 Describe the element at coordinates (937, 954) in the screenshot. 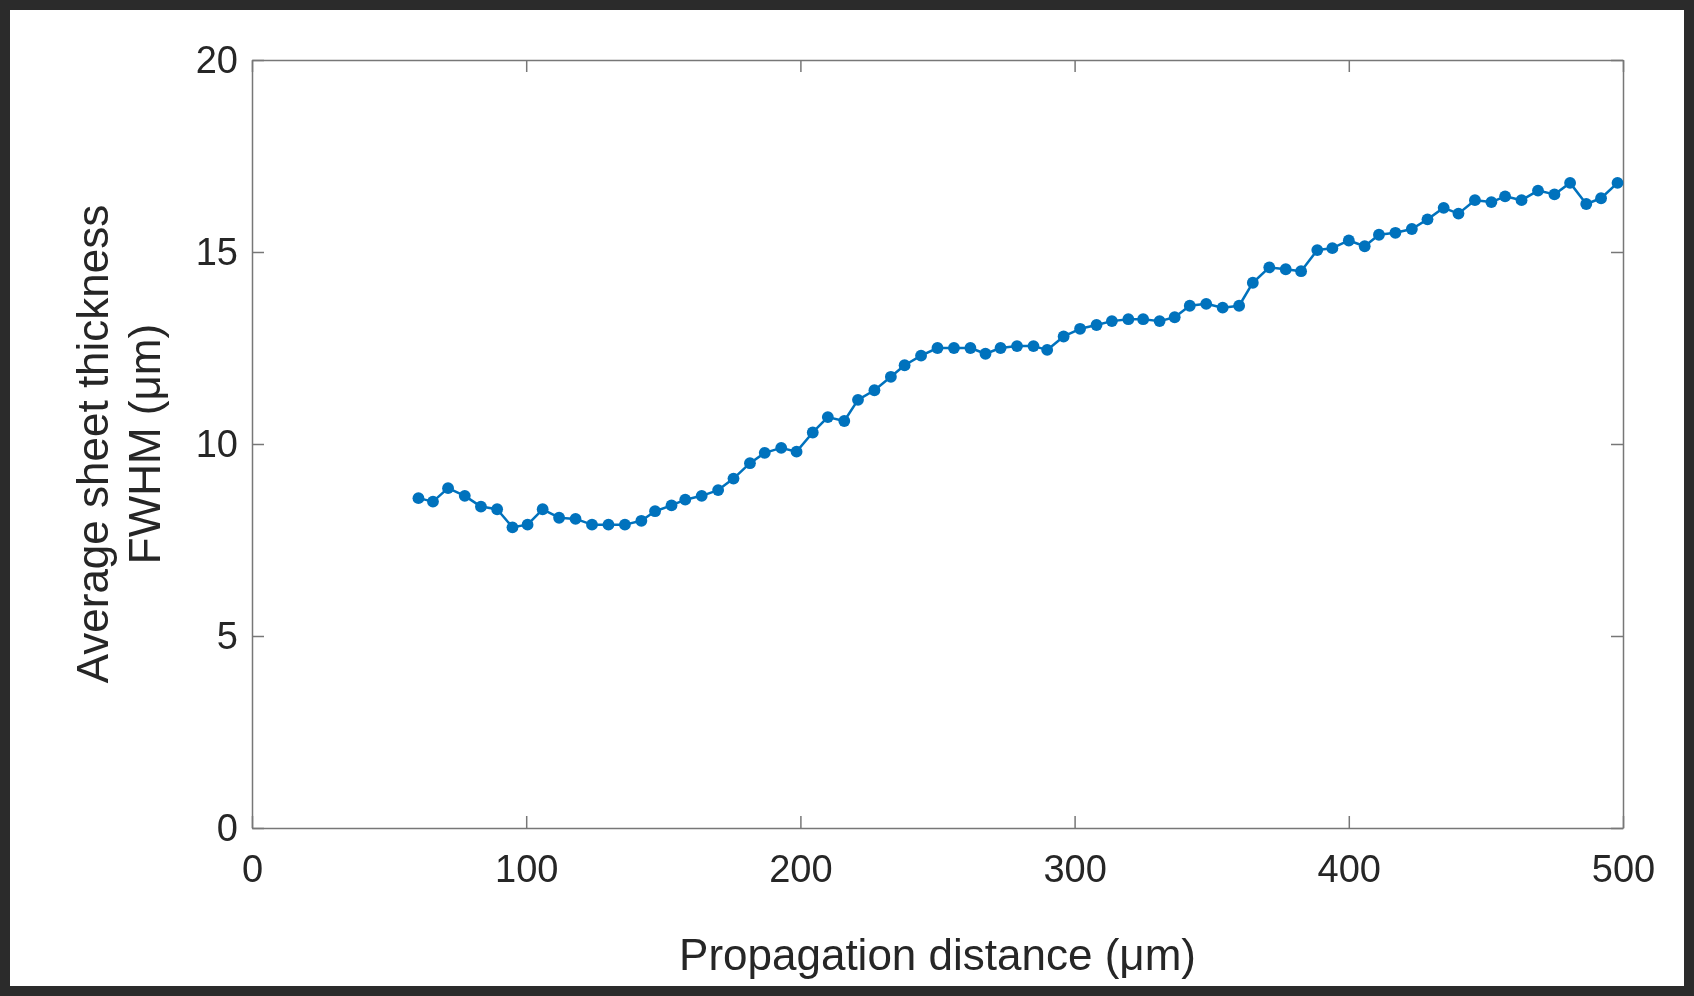

I see `x-axis-title: Propagation distance (μm)` at that location.